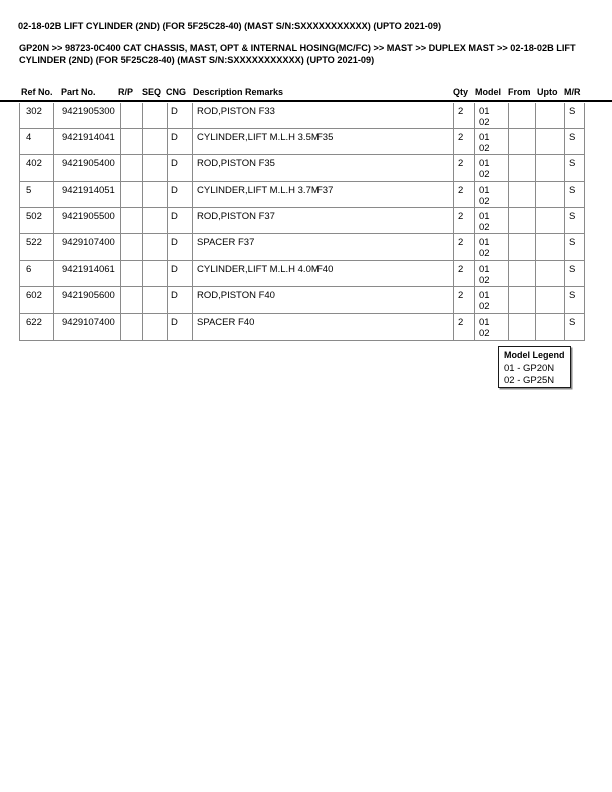 The width and height of the screenshot is (612, 792). What do you see at coordinates (325, 269) in the screenshot?
I see `desc-remark: F40` at bounding box center [325, 269].